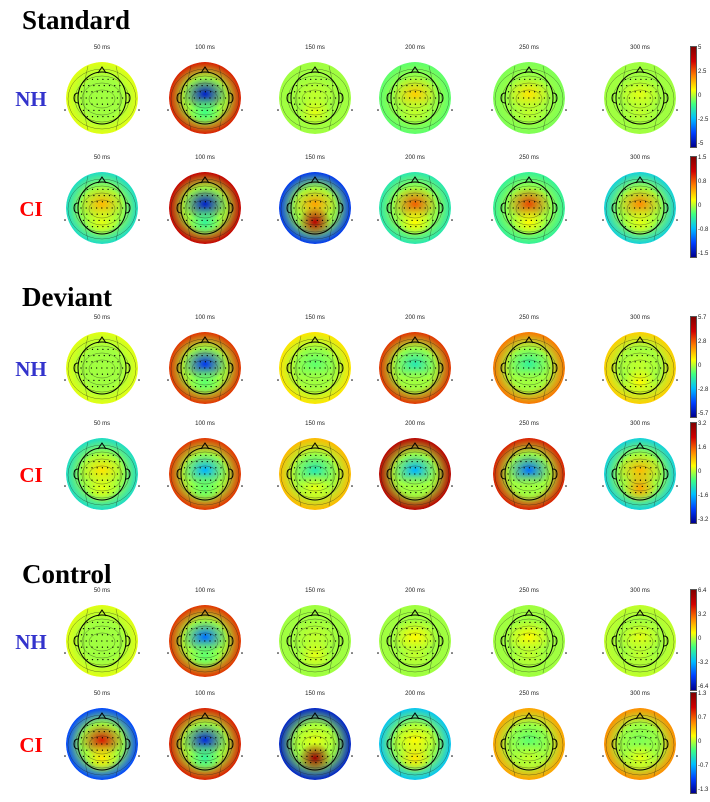 The image size is (710, 802). I want to click on colorbar-tick-label: -0.7, so click(703, 766).